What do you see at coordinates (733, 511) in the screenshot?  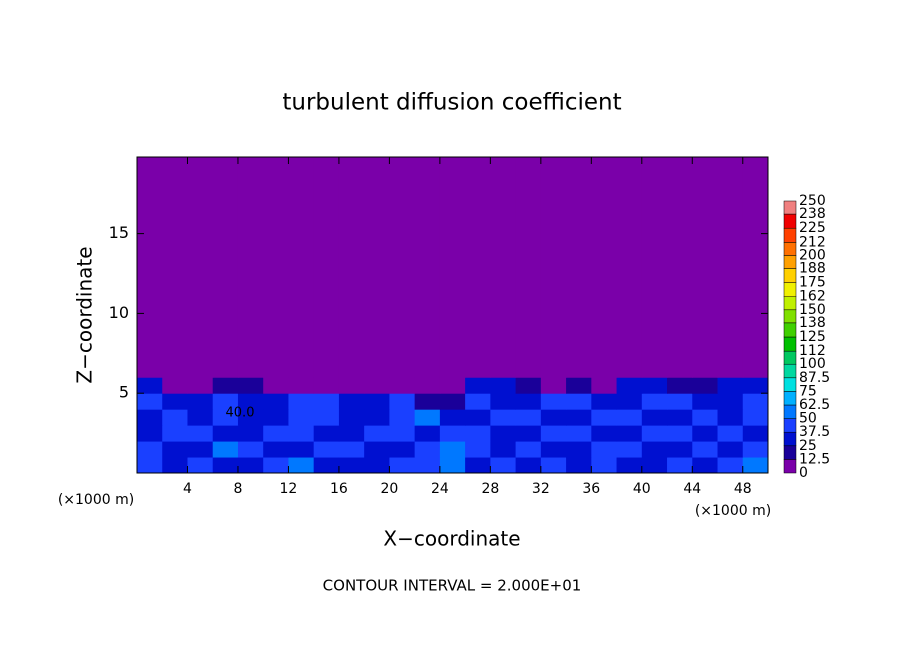 I see `x-unit: (×1000 m)` at bounding box center [733, 511].